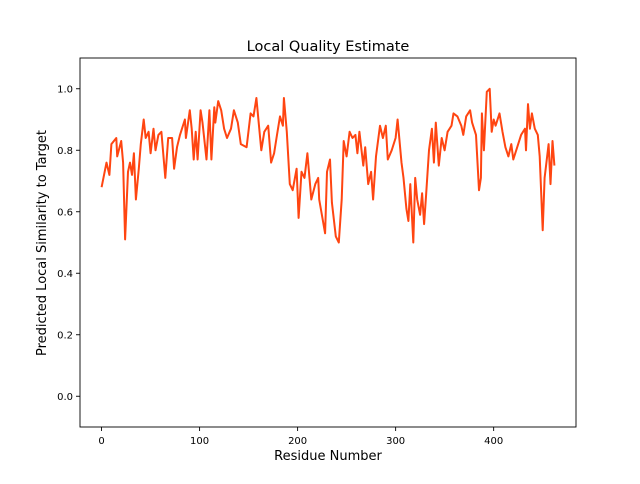 This screenshot has height=484, width=640. Describe the element at coordinates (65, 89) in the screenshot. I see `y-tick-label: 1.0` at that location.